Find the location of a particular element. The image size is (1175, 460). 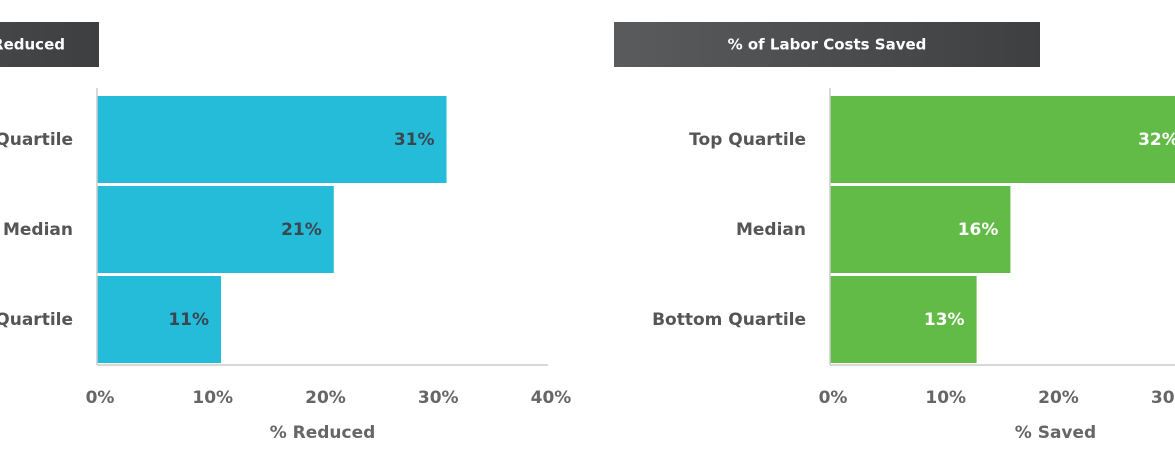

value-label: 31% is located at coordinates (414, 140).